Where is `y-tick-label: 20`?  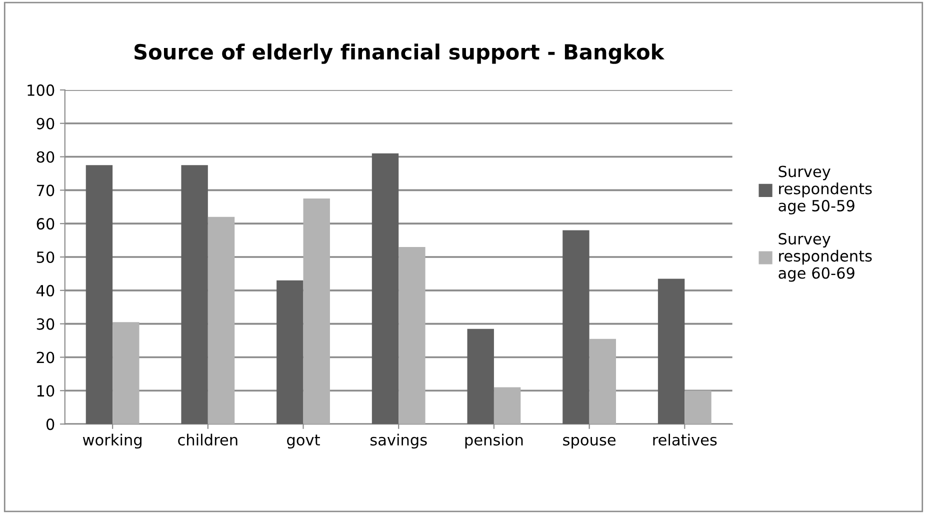
y-tick-label: 20 is located at coordinates (45, 358).